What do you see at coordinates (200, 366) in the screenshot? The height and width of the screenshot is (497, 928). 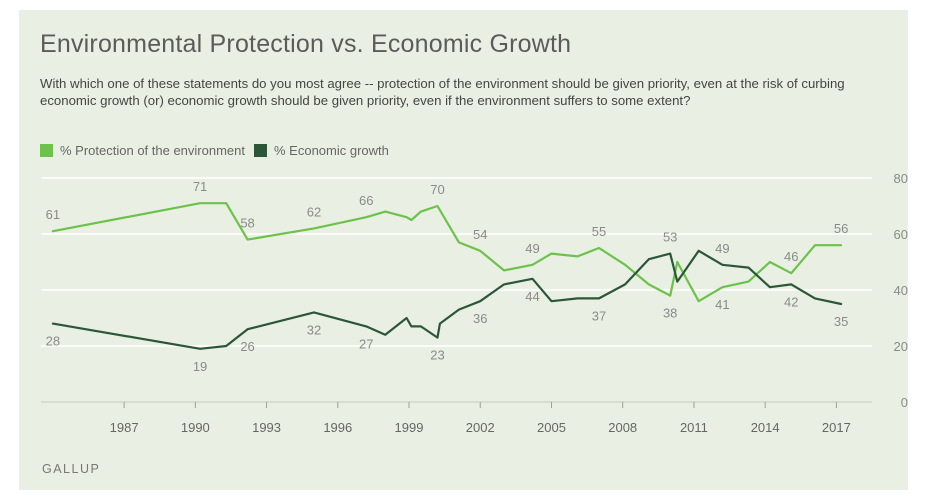 I see `economy-data-label: 19` at bounding box center [200, 366].